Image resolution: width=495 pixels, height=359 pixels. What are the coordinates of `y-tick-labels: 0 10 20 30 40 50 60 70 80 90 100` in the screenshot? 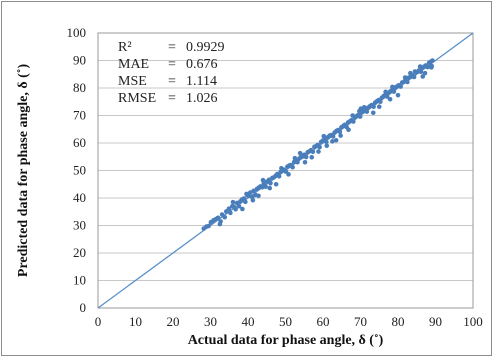 It's located at (77, 170).